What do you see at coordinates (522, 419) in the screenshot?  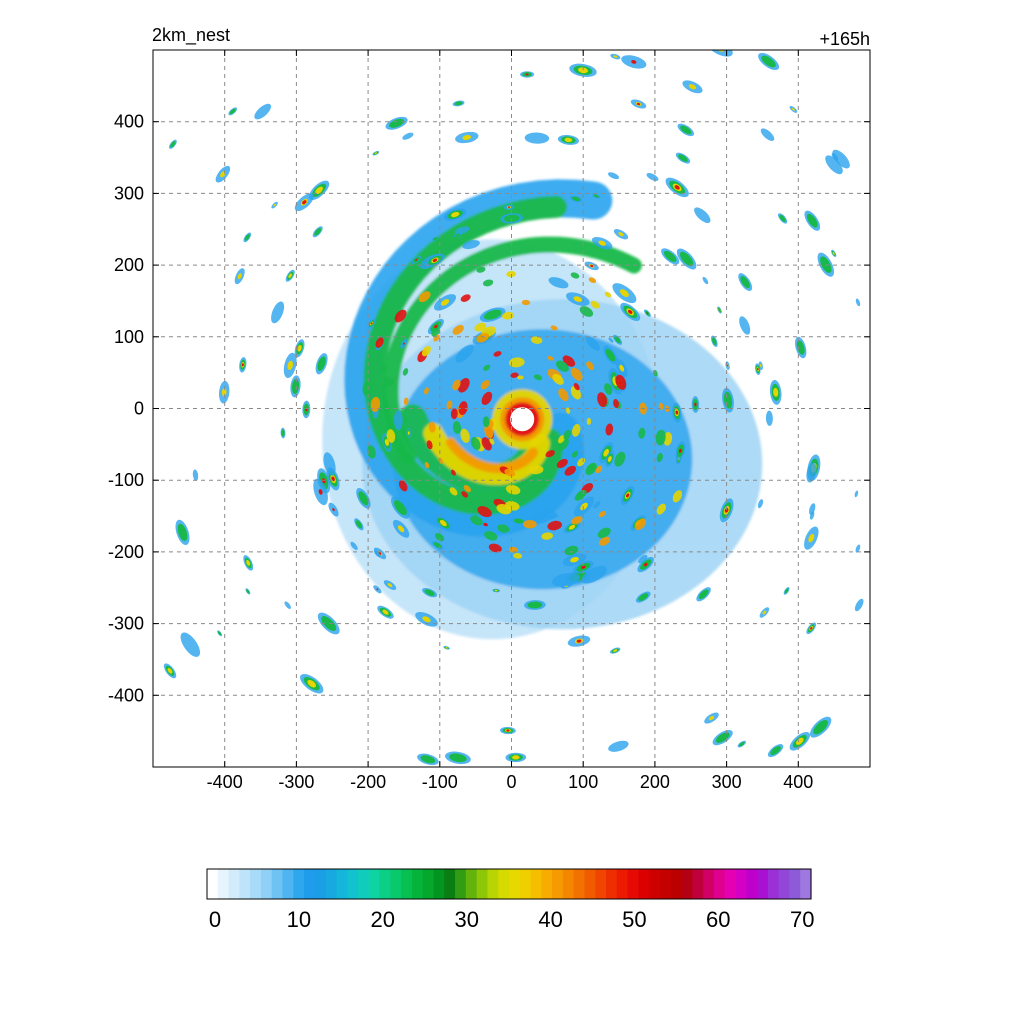 I see `hurricane-eye` at bounding box center [522, 419].